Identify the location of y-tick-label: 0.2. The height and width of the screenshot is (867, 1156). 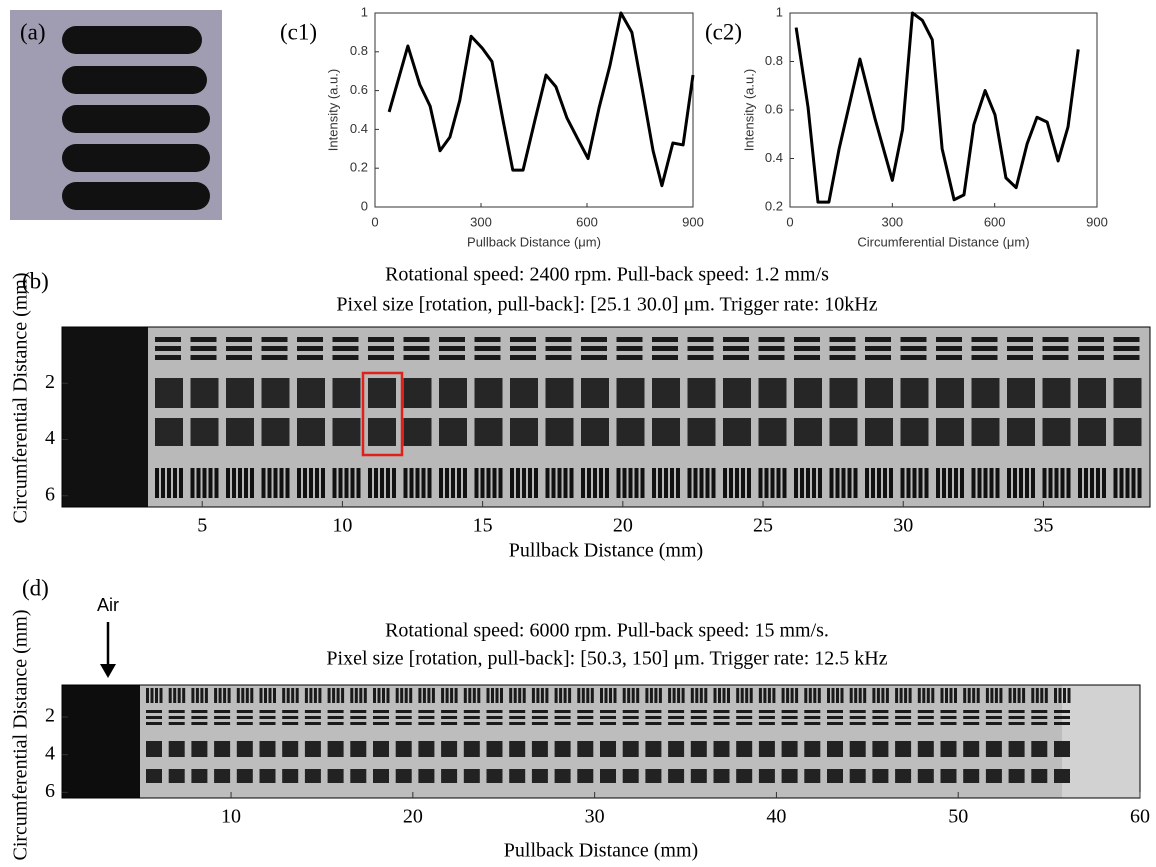
(359, 167).